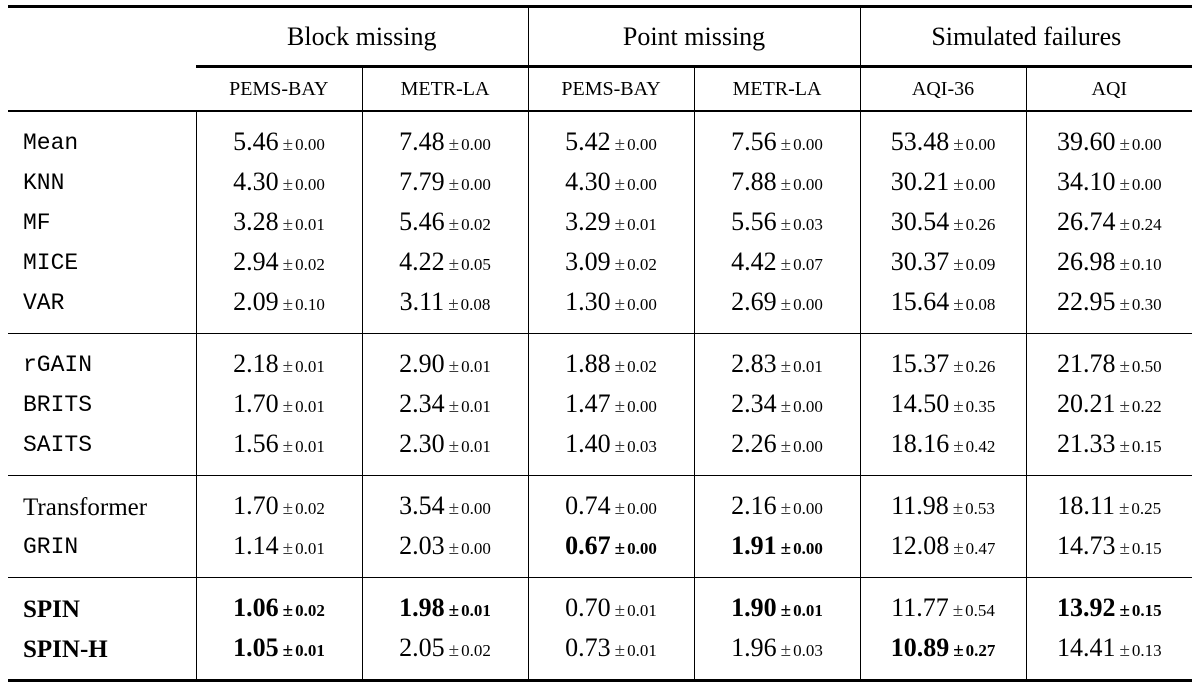  What do you see at coordinates (1109, 143) in the screenshot?
I see `metric-cell: 39.60±0.00` at bounding box center [1109, 143].